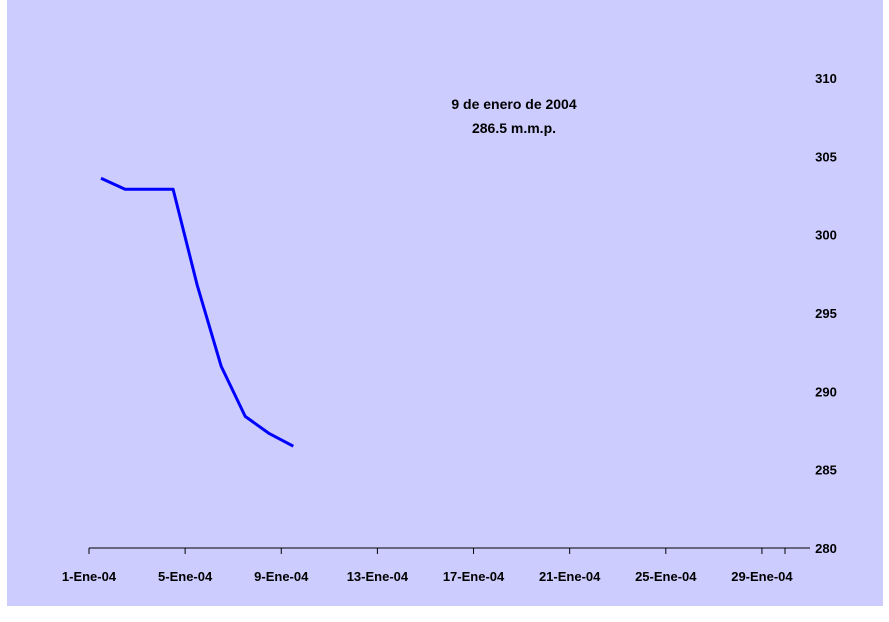 Image resolution: width=889 pixels, height=622 pixels. What do you see at coordinates (666, 576) in the screenshot?
I see `x-tick-label: 25-Ene-04` at bounding box center [666, 576].